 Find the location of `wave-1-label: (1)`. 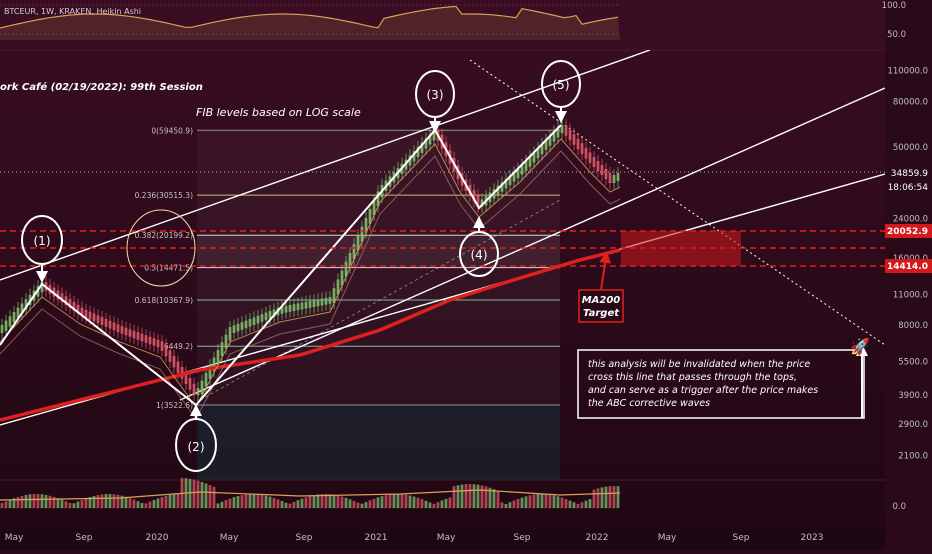

wave-1-label: (1) is located at coordinates (42, 241).